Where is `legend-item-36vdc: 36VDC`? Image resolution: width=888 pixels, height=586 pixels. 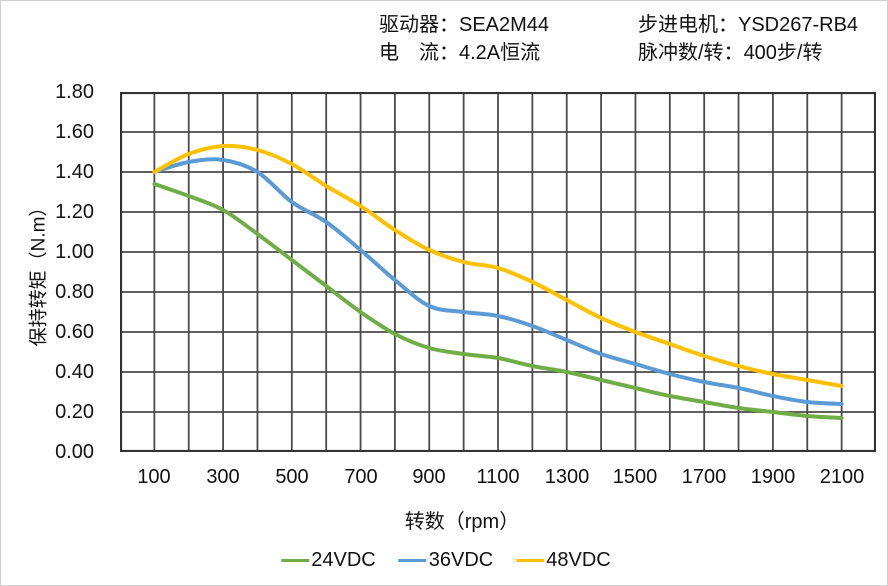 legend-item-36vdc: 36VDC is located at coordinates (446, 560).